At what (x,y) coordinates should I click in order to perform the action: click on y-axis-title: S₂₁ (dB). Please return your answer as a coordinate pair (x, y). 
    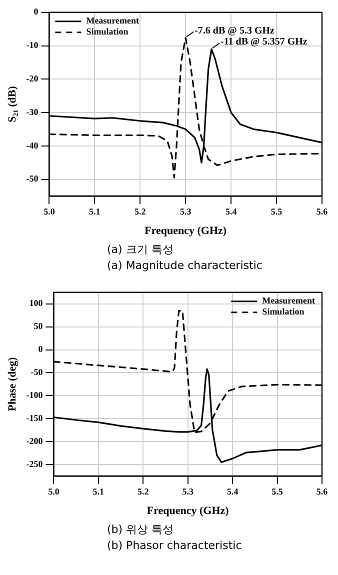
    Looking at the image, I should click on (12, 104).